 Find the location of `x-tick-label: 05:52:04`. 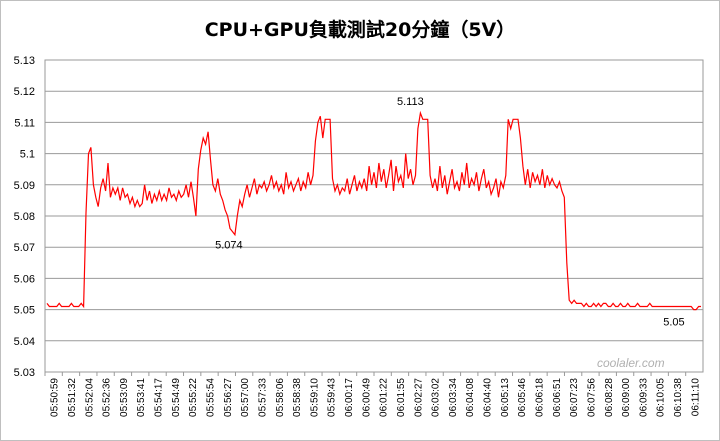

x-tick-label: 05:52:04 is located at coordinates (89, 397).